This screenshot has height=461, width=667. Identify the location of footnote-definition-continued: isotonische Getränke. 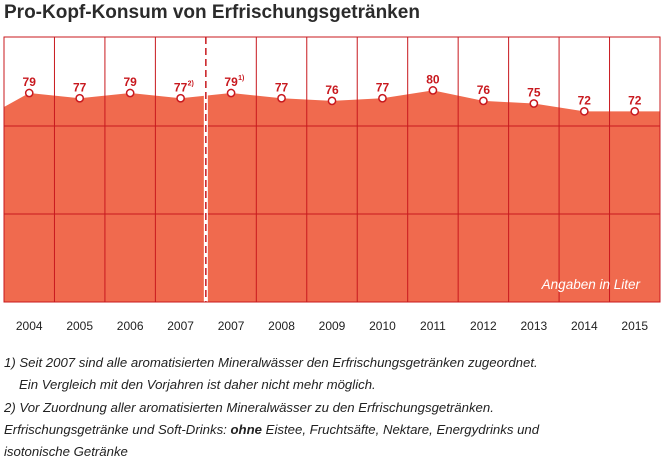
(66, 451).